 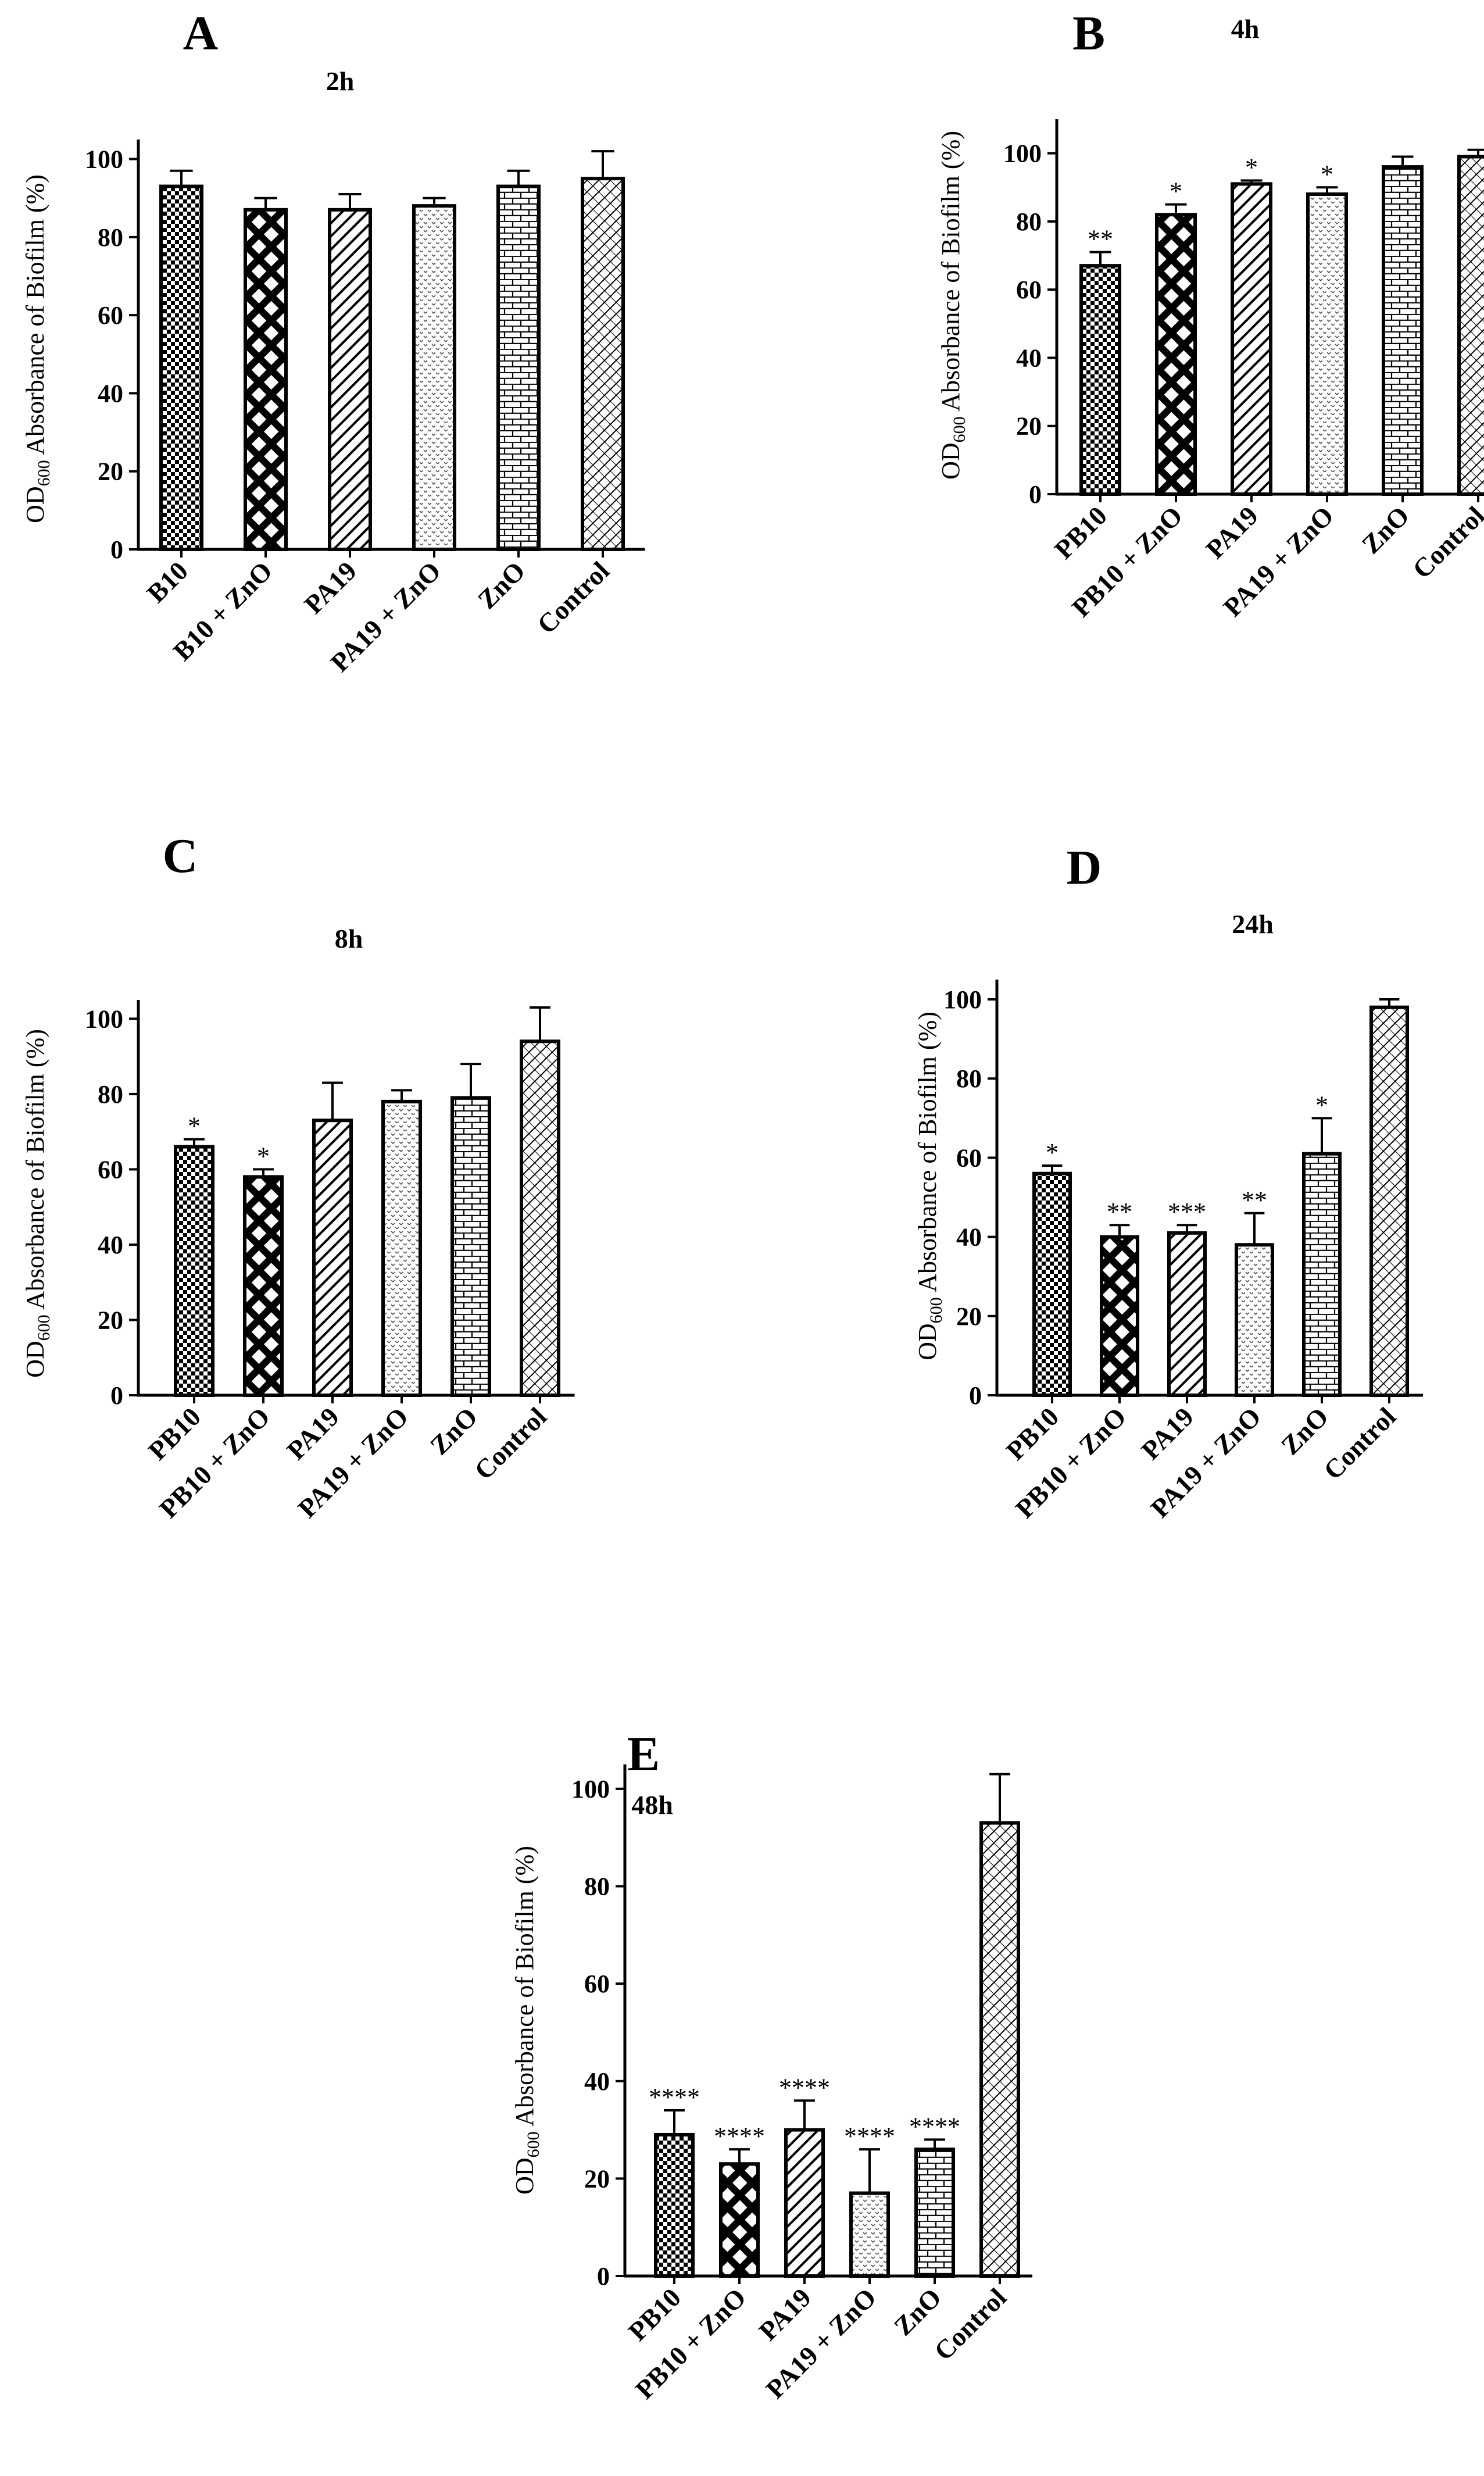 I want to click on panel-letter: C, so click(x=180, y=856).